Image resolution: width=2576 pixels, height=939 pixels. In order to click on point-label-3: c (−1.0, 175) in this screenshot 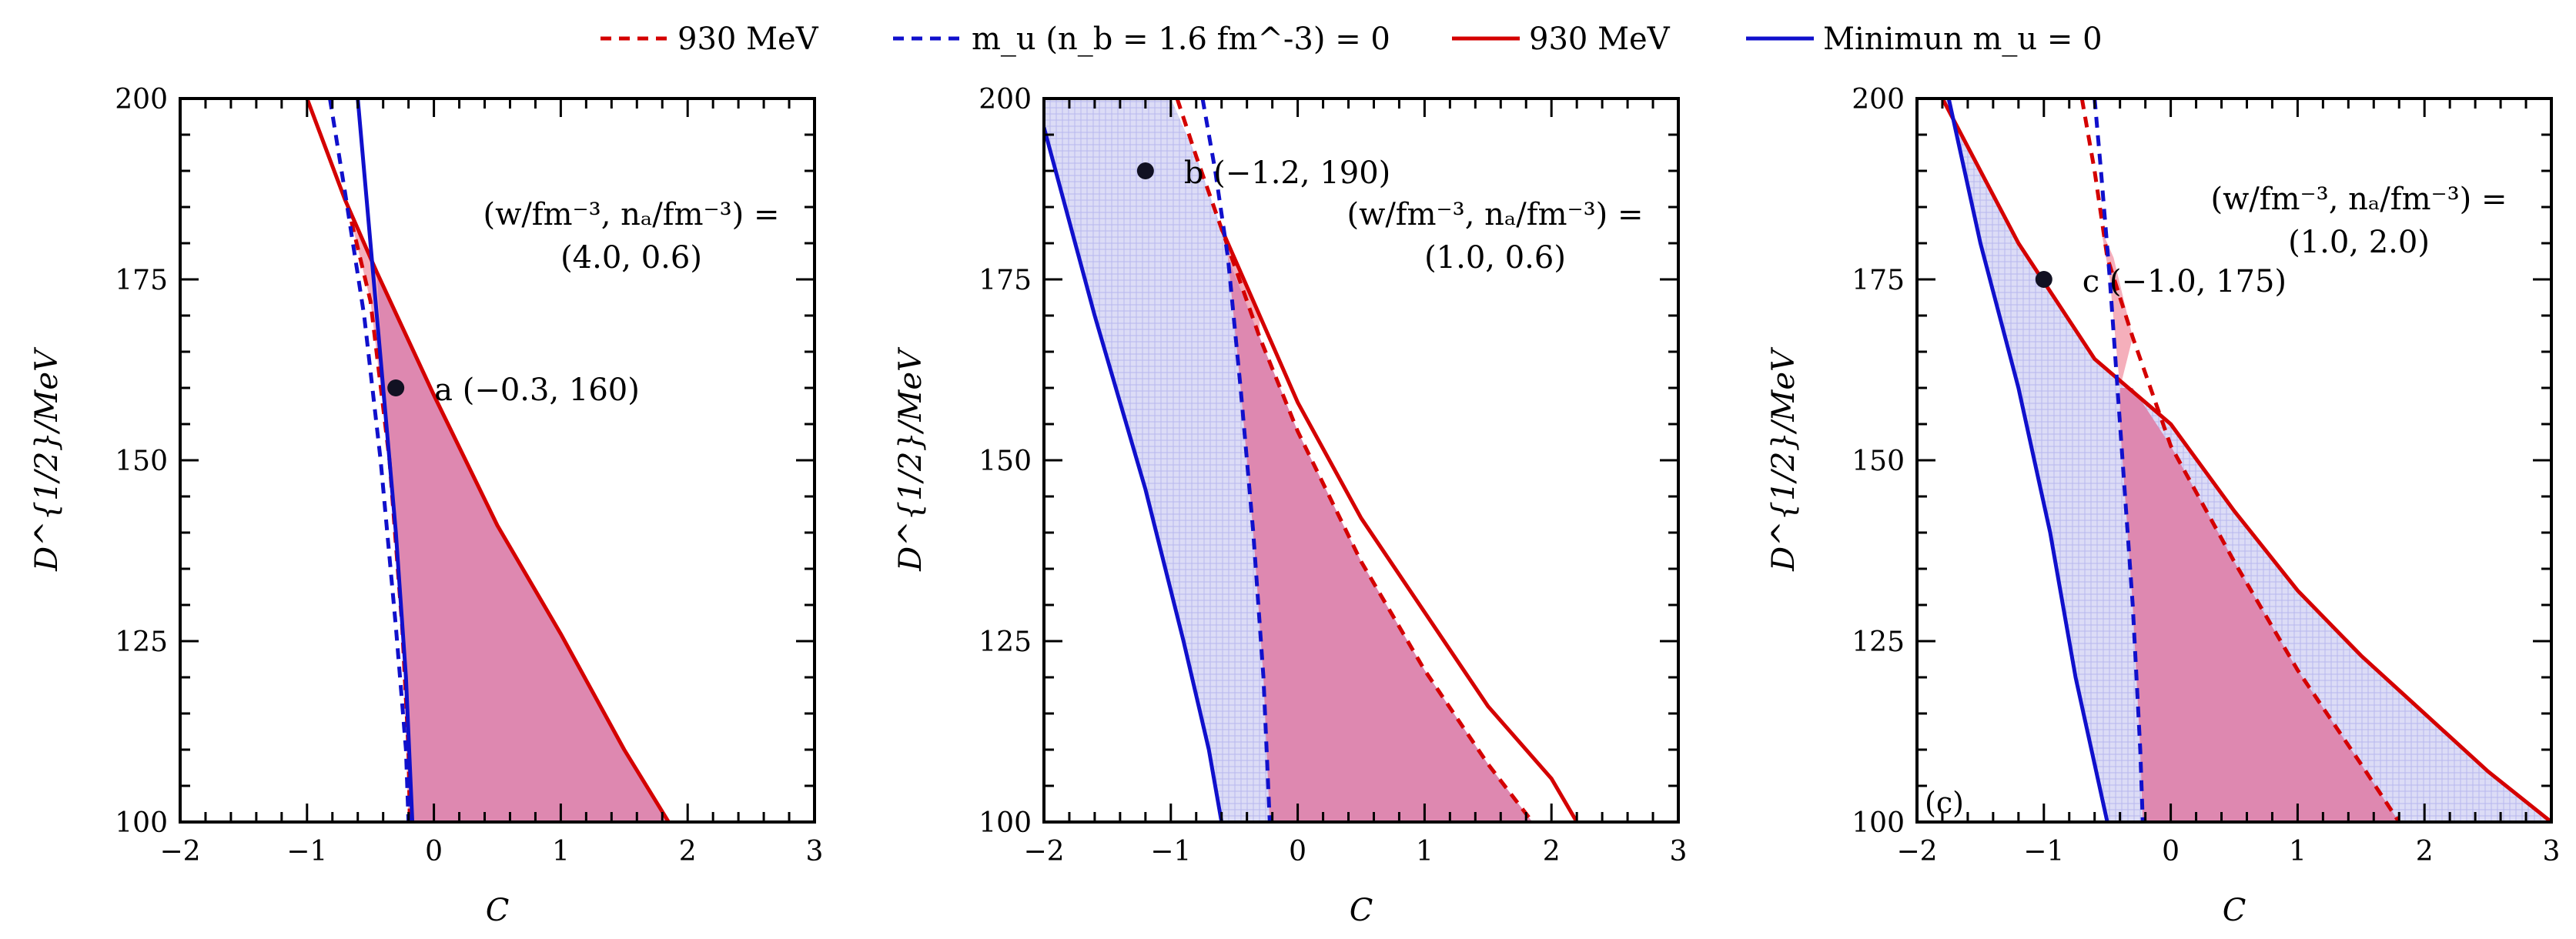, I will do `click(2185, 281)`.